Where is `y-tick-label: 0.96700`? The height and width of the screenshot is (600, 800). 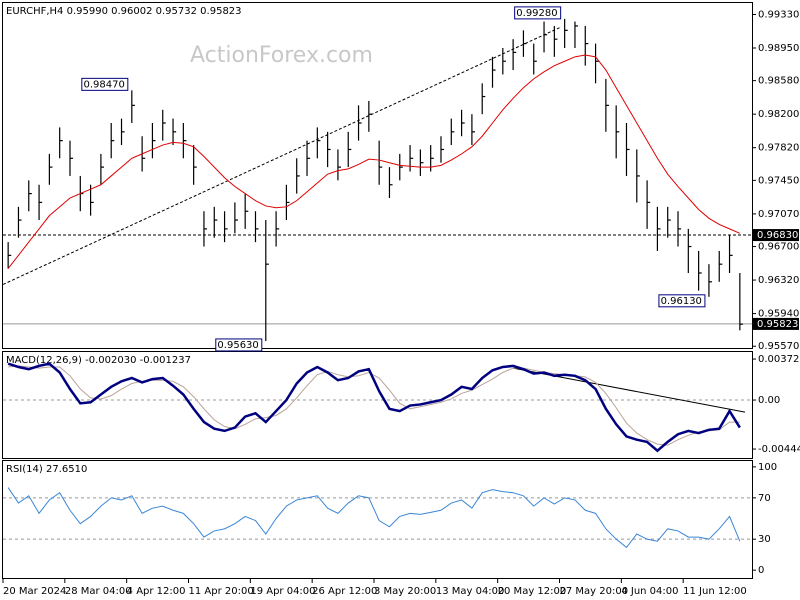
y-tick-label: 0.96700 is located at coordinates (778, 247).